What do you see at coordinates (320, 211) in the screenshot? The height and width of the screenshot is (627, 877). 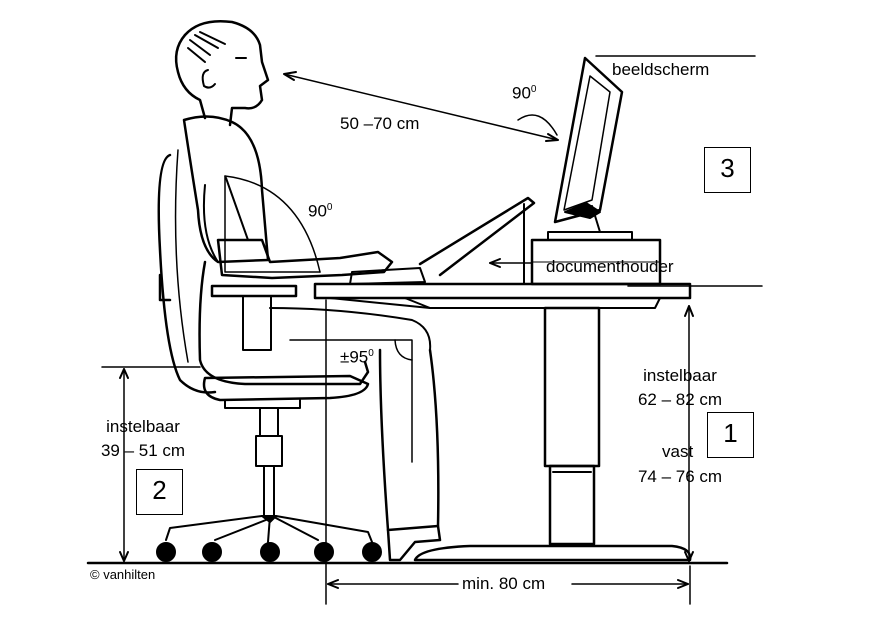 I see `arm-angle-label: 900` at bounding box center [320, 211].